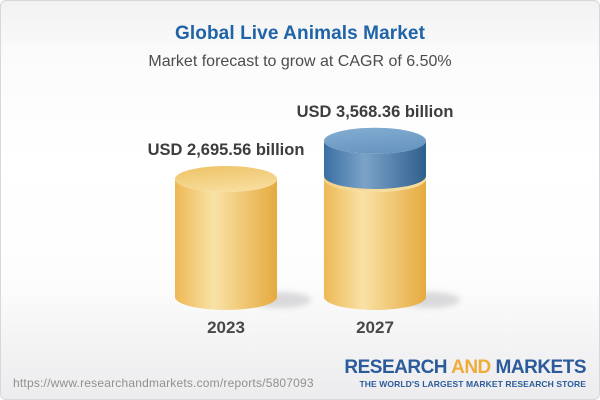 Image resolution: width=600 pixels, height=400 pixels. What do you see at coordinates (375, 140) in the screenshot?
I see `cylinder-top-growth` at bounding box center [375, 140].